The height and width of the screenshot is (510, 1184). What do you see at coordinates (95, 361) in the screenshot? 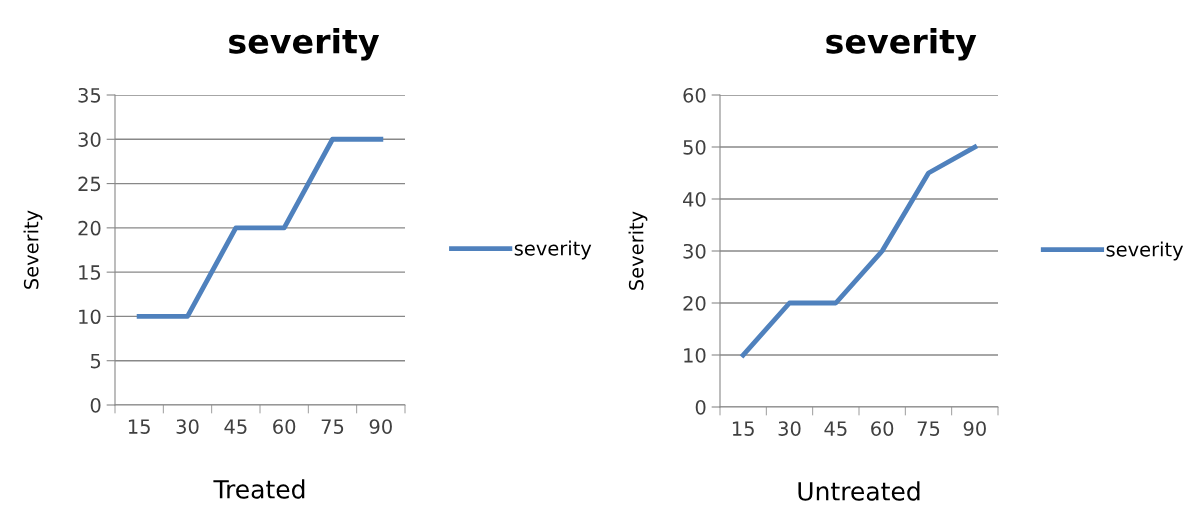
I see `y-tick-label: 5` at bounding box center [95, 361].